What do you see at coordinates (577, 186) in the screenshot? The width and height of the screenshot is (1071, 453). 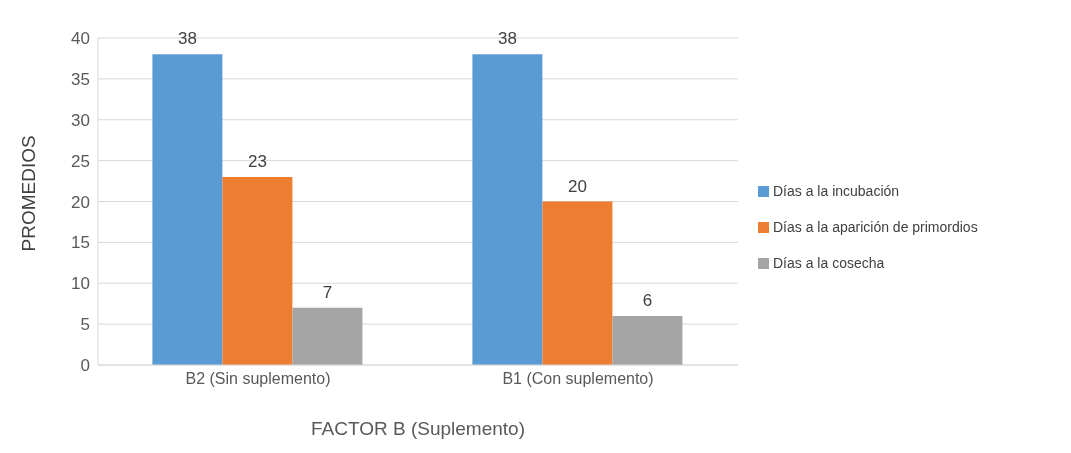 I see `data-label: 20` at bounding box center [577, 186].